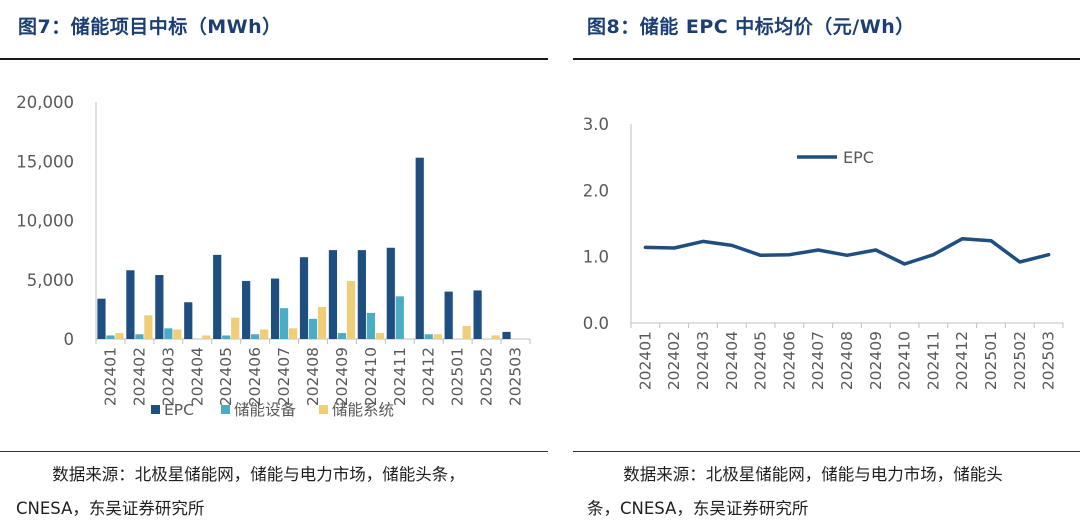  Describe the element at coordinates (363, 410) in the screenshot. I see `legend-label-series-3: 储能系统` at that location.